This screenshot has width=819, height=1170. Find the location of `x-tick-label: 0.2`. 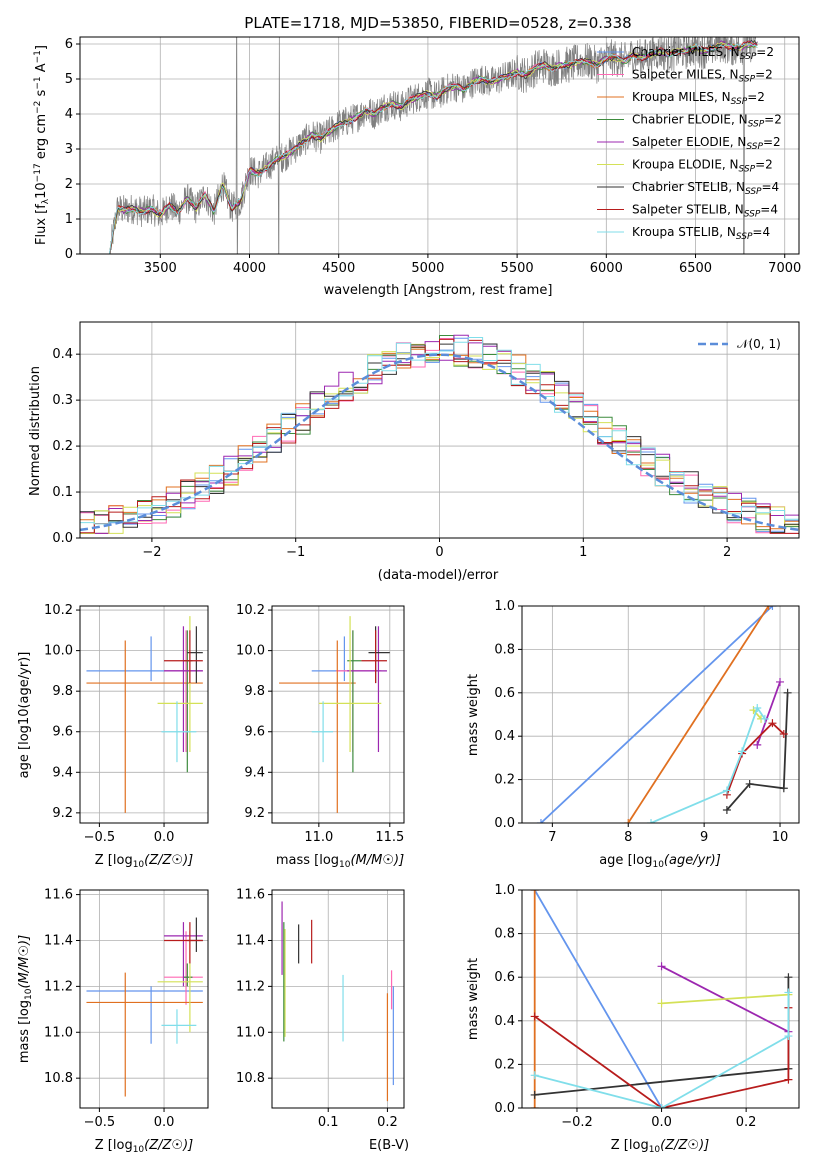

x-tick-label: 0.2 is located at coordinates (387, 1122).